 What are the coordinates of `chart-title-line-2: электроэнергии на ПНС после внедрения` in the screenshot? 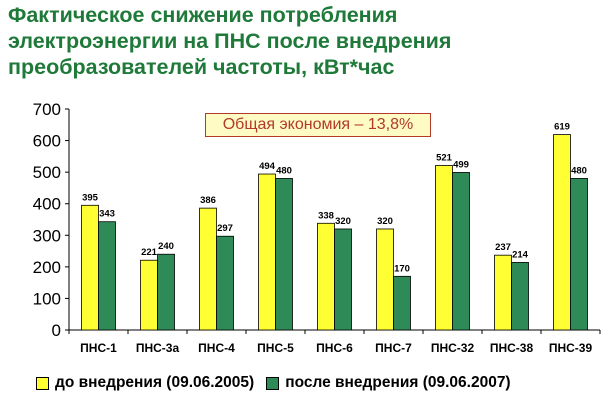 It's located at (230, 41).